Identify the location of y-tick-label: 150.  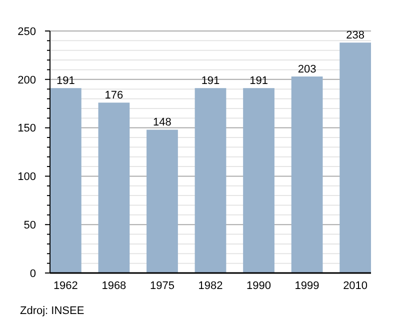
(27, 128).